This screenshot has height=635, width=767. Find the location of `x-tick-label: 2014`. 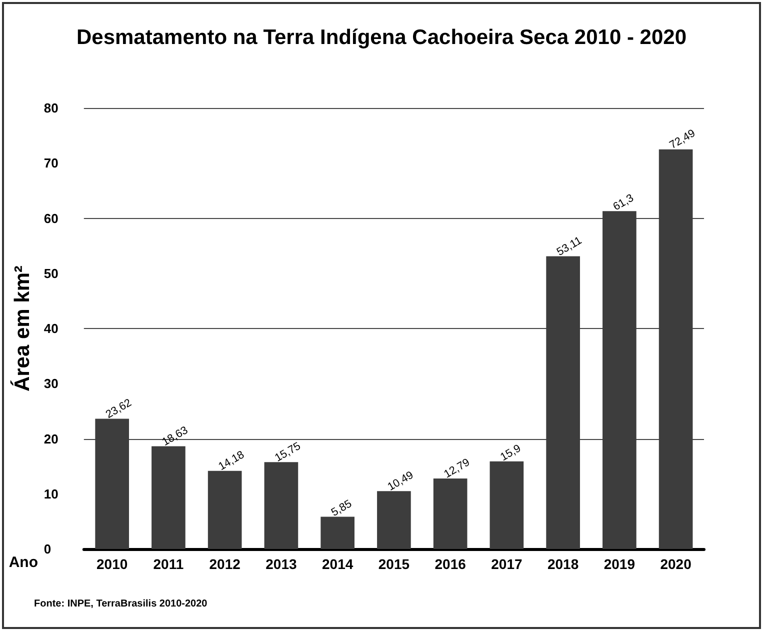

x-tick-label: 2014 is located at coordinates (338, 564).